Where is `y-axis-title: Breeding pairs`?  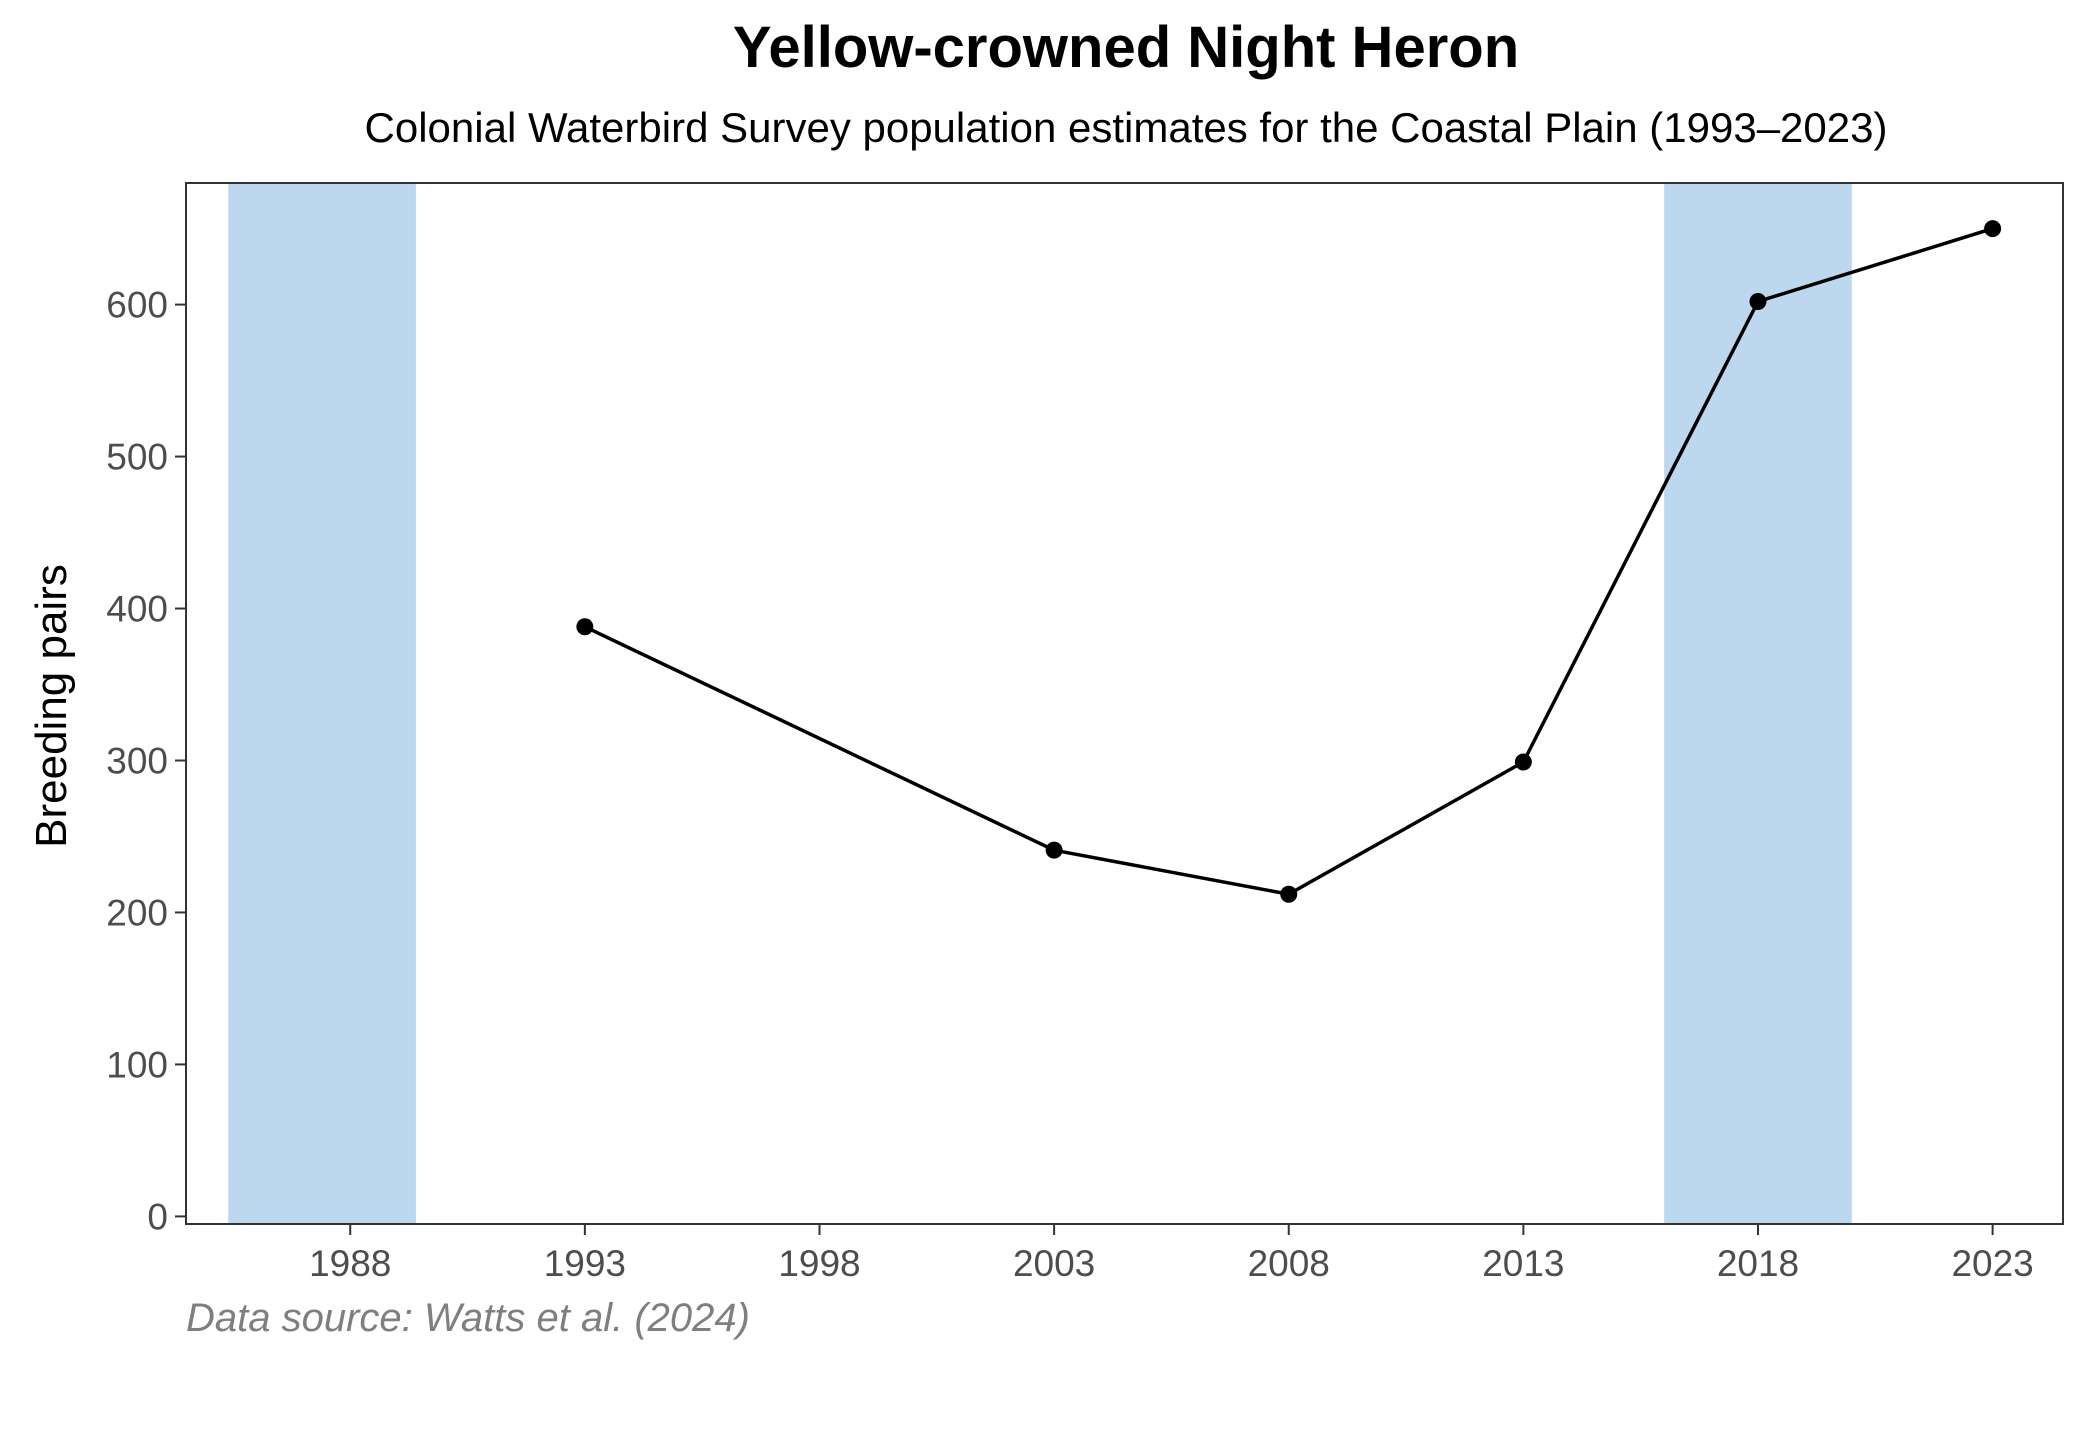
y-axis-title: Breeding pairs is located at coordinates (51, 706).